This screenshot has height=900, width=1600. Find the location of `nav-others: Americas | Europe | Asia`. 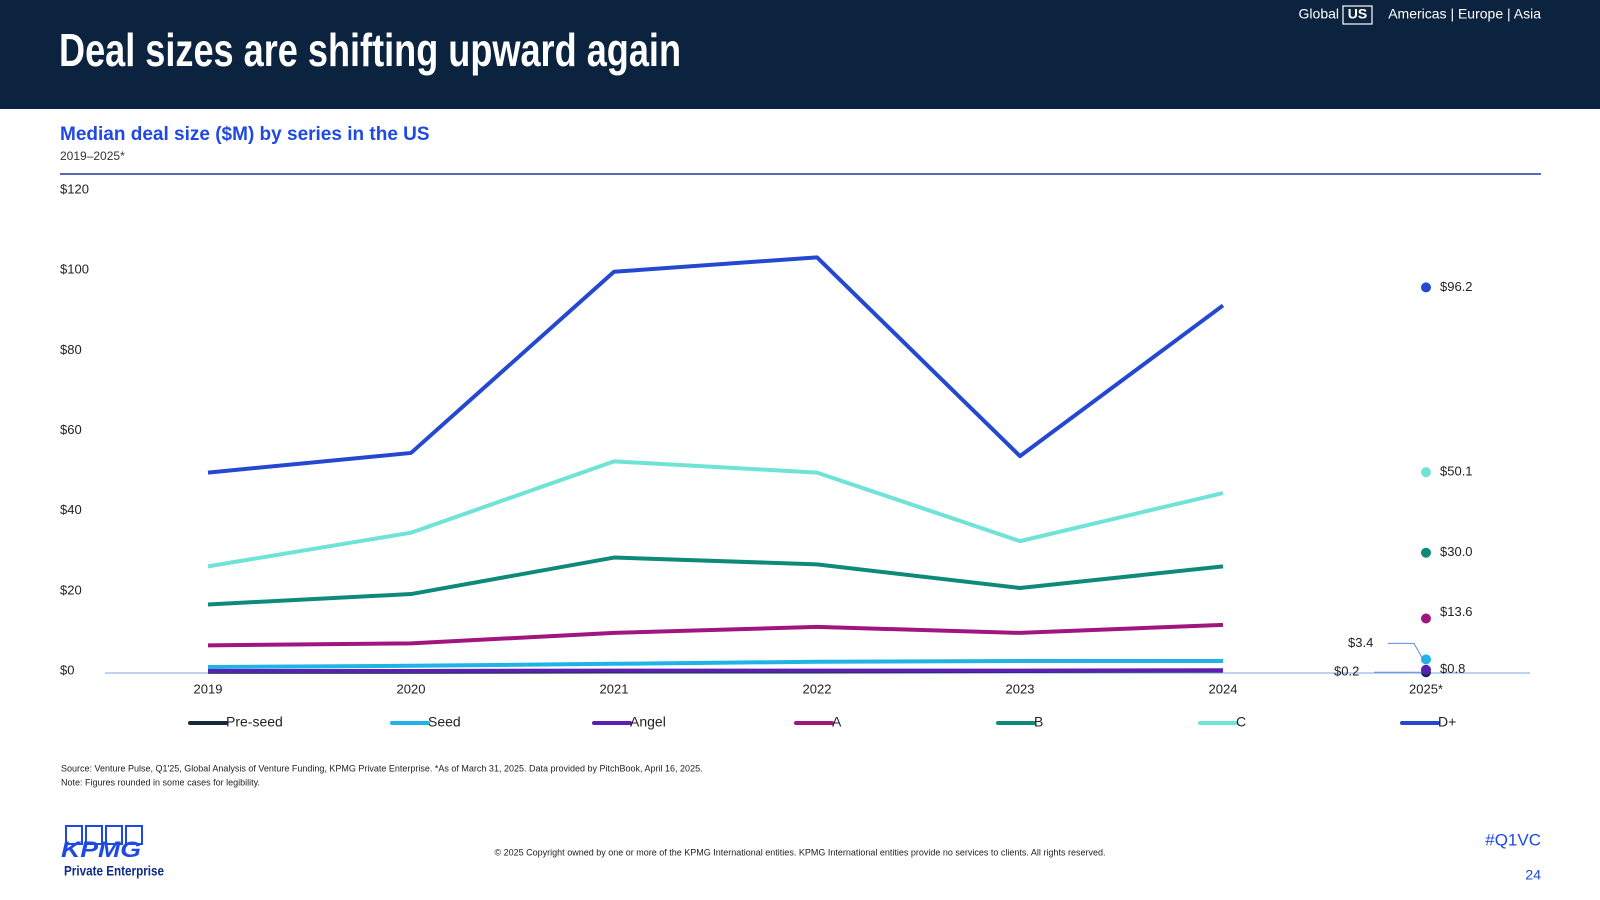

nav-others: Americas | Europe | Asia is located at coordinates (1464, 14).